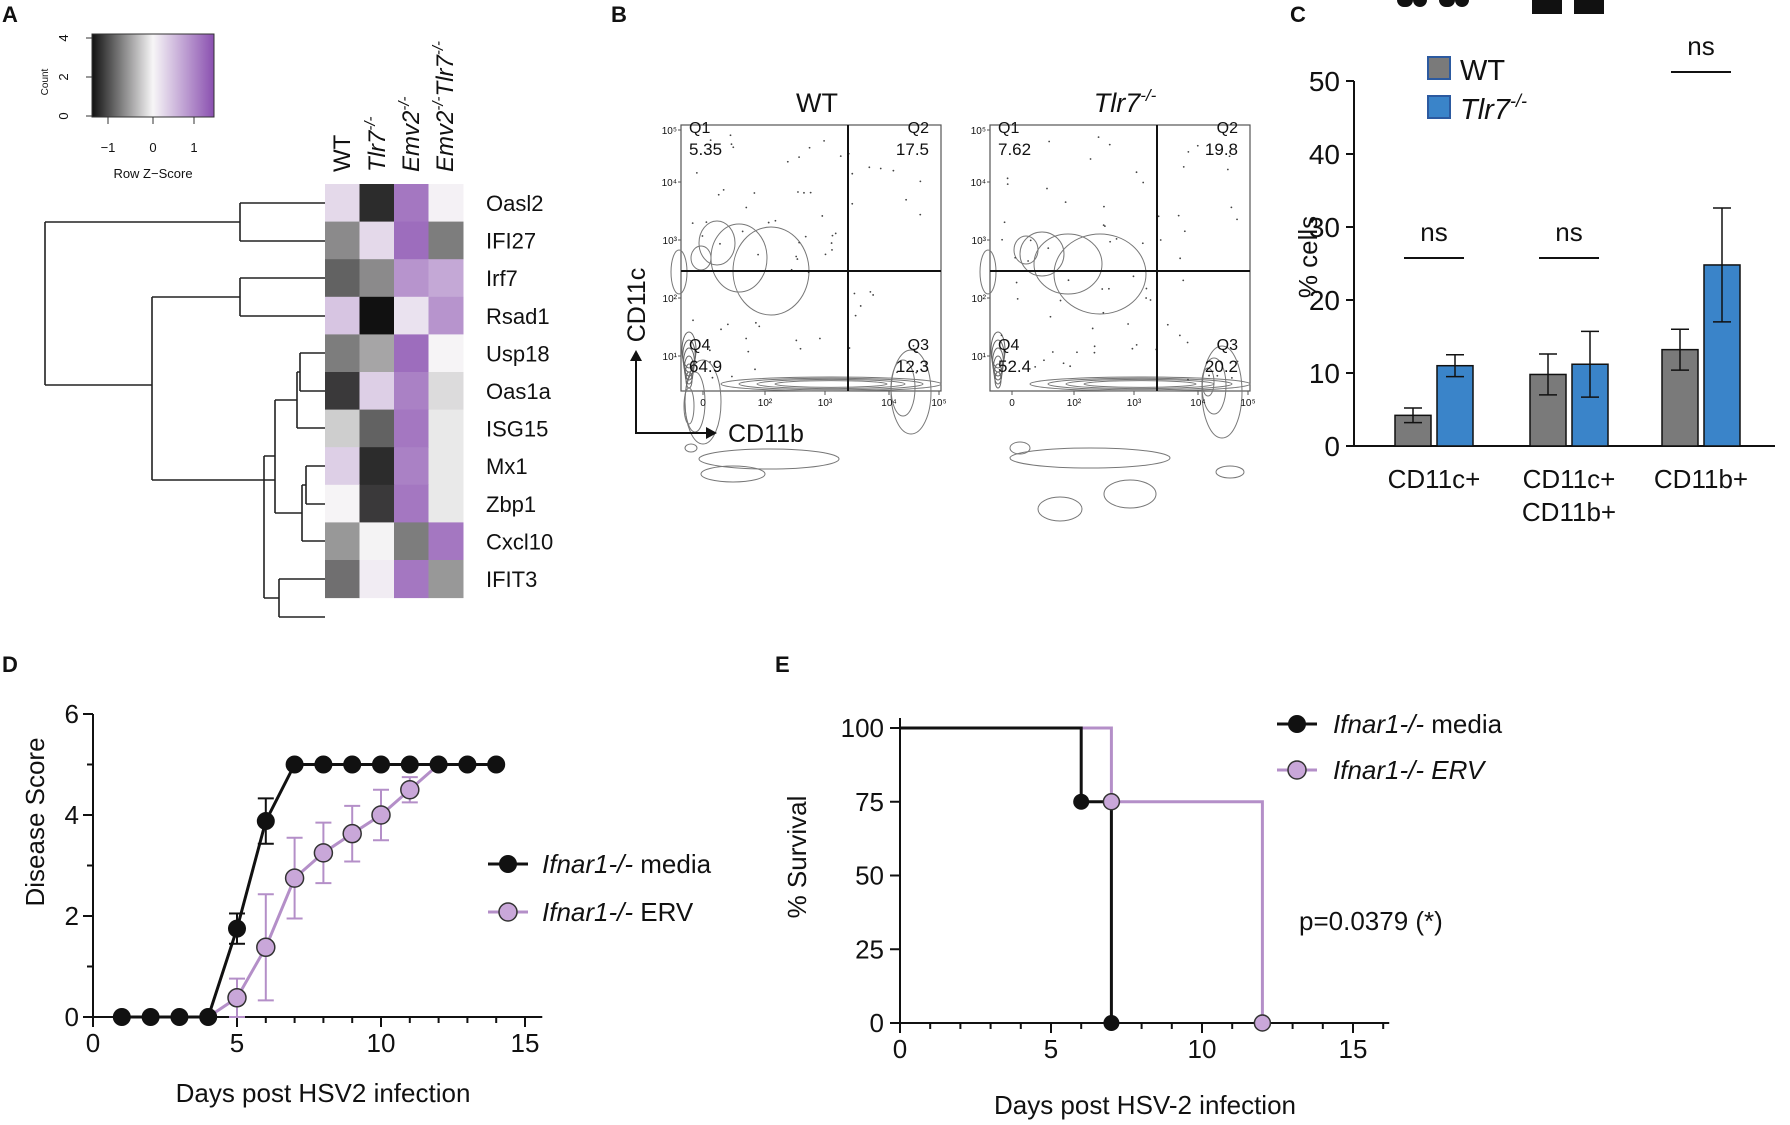 The image size is (1790, 1125). What do you see at coordinates (63, 76) in the screenshot?
I see `color-key-ytick-2: 2` at bounding box center [63, 76].